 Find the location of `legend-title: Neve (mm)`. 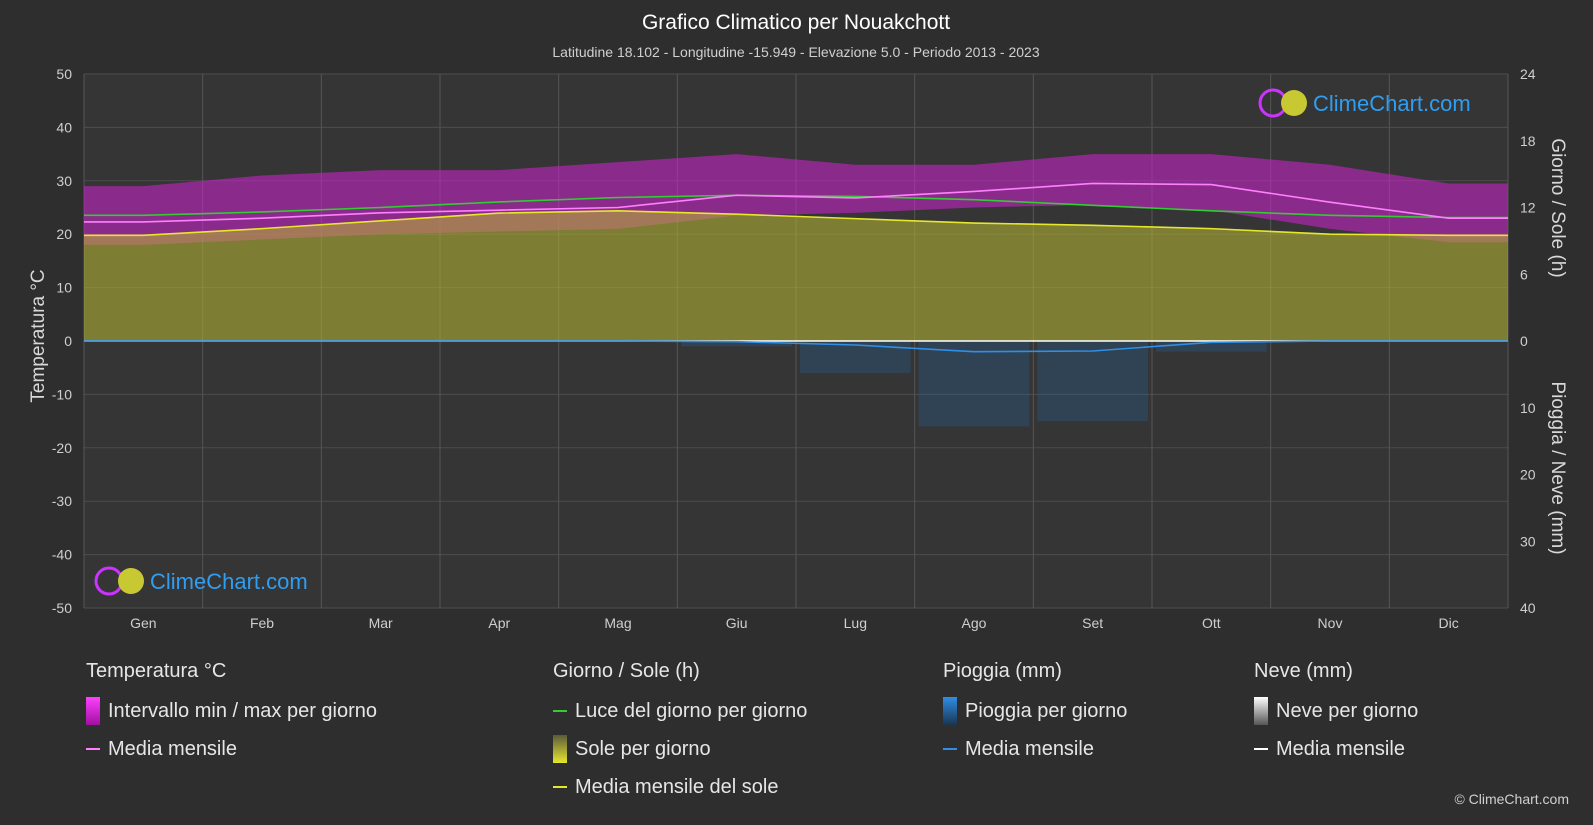

legend-title: Neve (mm) is located at coordinates (1303, 671).